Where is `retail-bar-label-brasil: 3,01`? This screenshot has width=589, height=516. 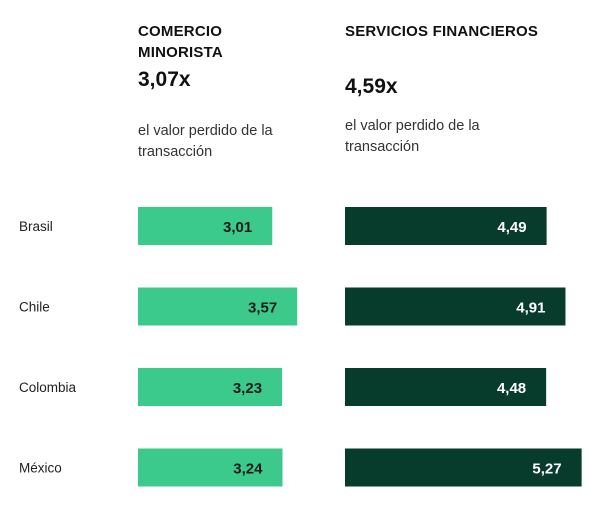 retail-bar-label-brasil: 3,01 is located at coordinates (237, 227).